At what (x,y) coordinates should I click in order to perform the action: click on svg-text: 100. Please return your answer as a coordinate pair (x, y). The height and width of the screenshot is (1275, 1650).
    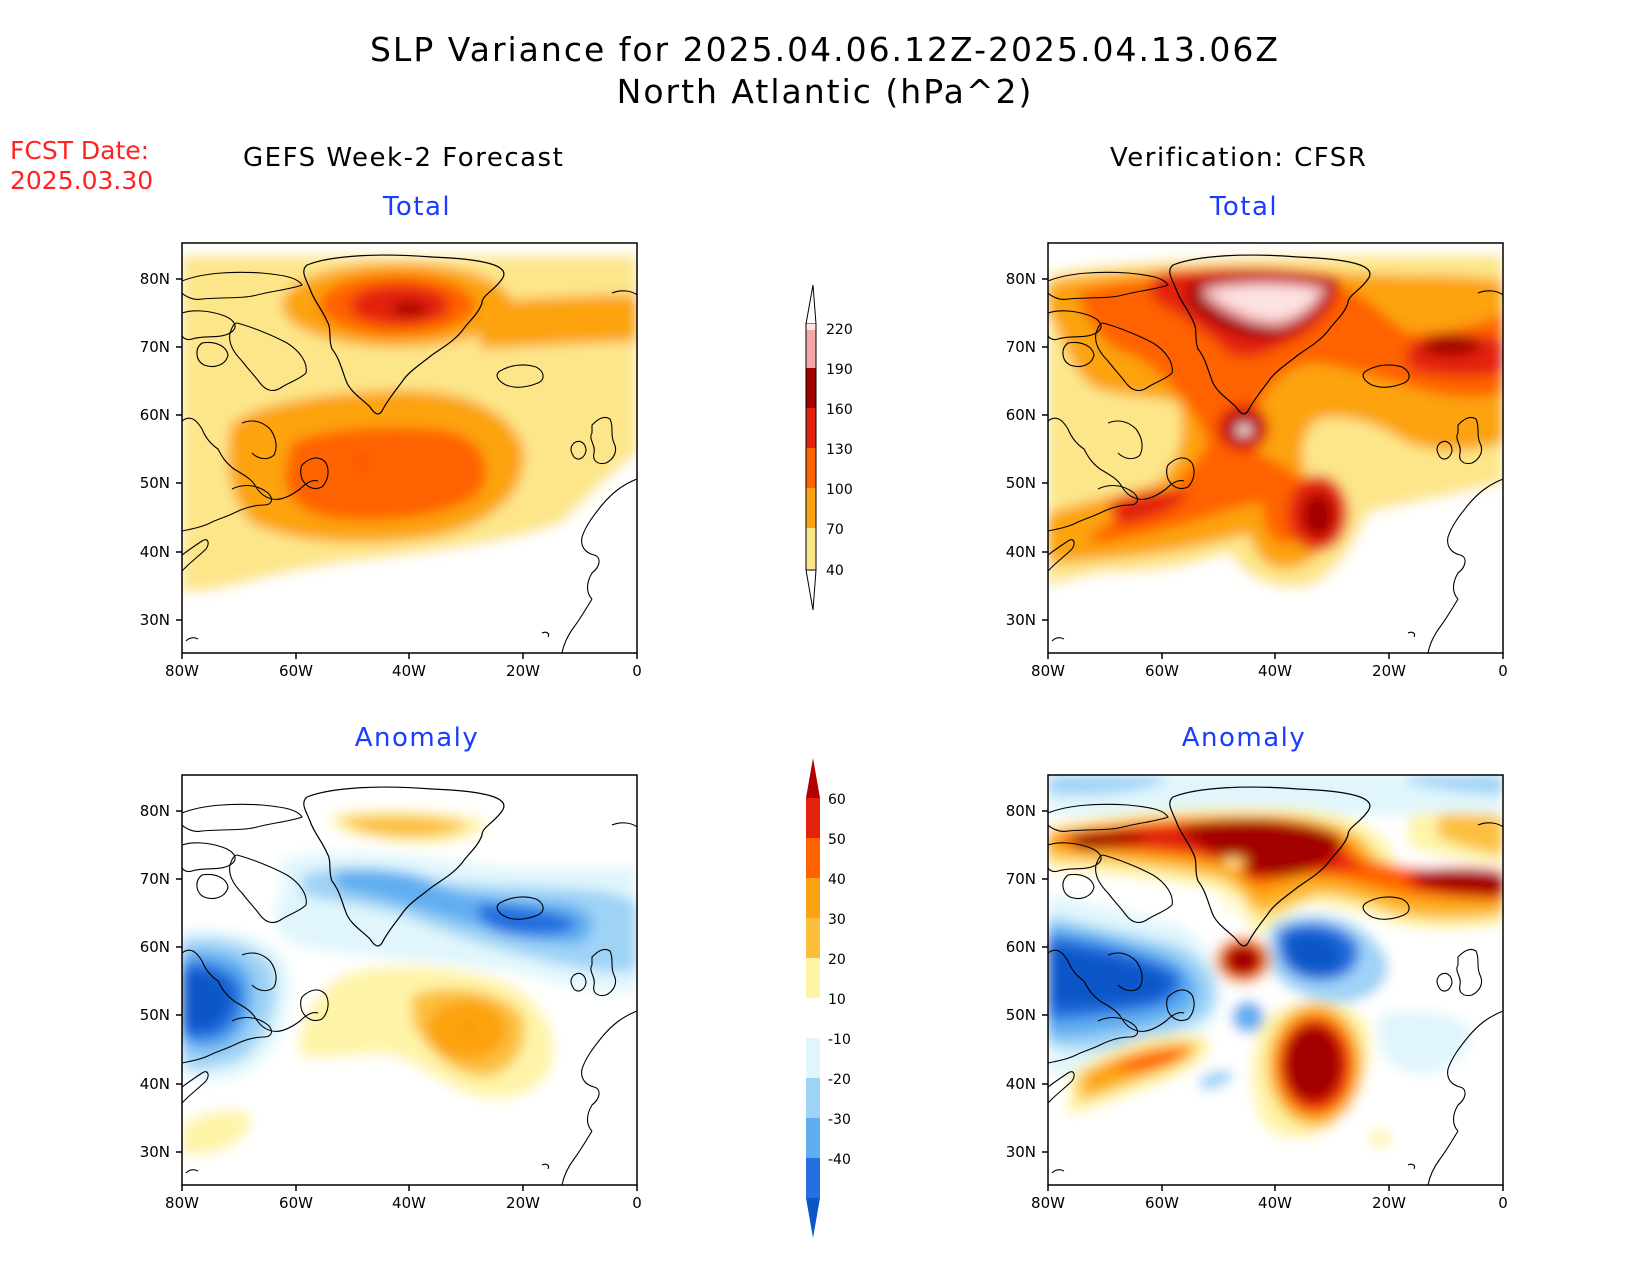
    Looking at the image, I should click on (839, 490).